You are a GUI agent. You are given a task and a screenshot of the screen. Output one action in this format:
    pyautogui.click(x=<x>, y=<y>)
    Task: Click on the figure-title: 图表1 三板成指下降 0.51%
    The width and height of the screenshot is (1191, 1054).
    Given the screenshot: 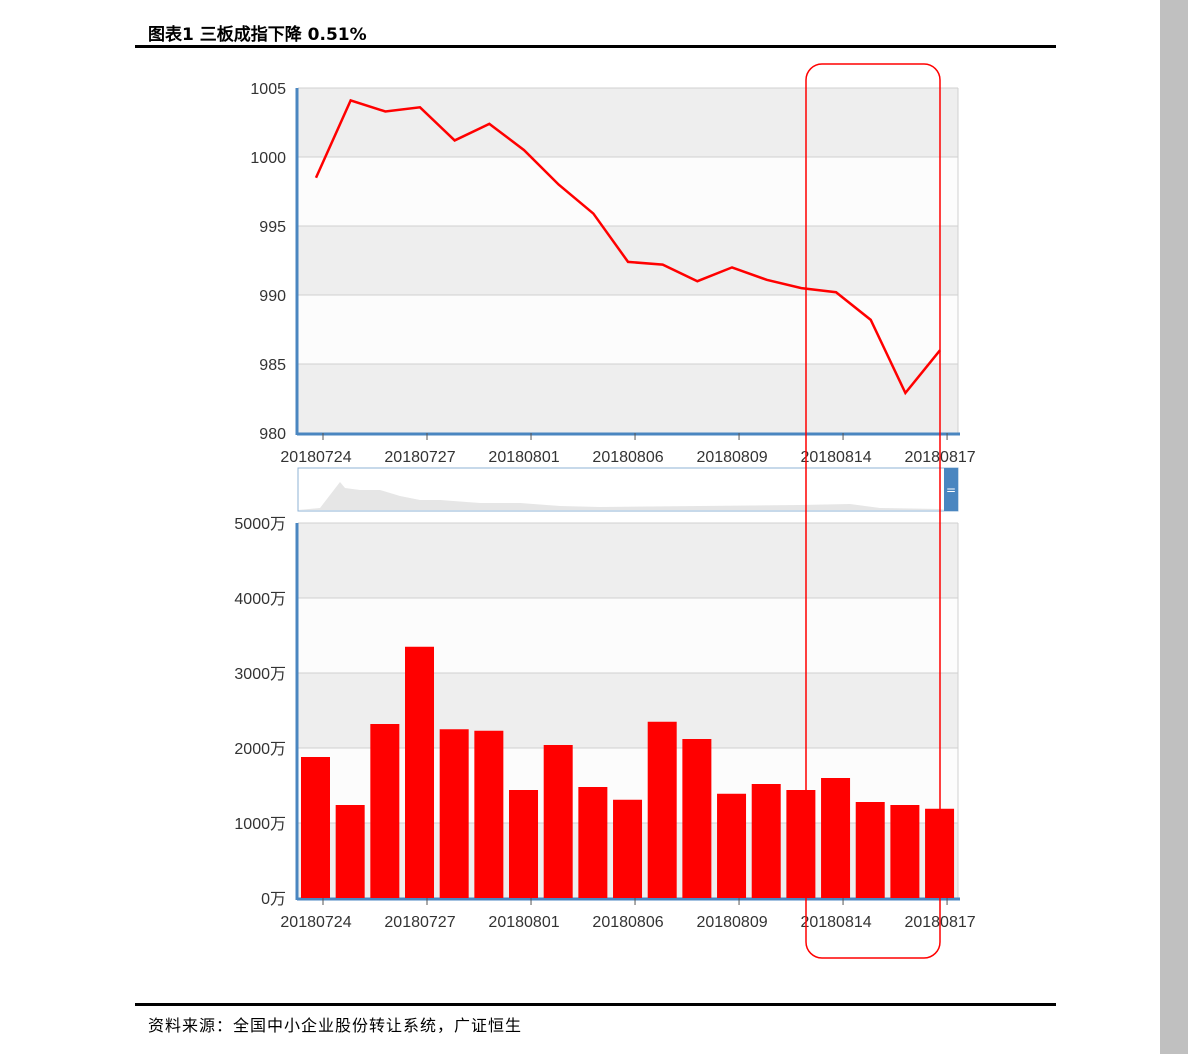 What is the action you would take?
    pyautogui.click(x=257, y=35)
    